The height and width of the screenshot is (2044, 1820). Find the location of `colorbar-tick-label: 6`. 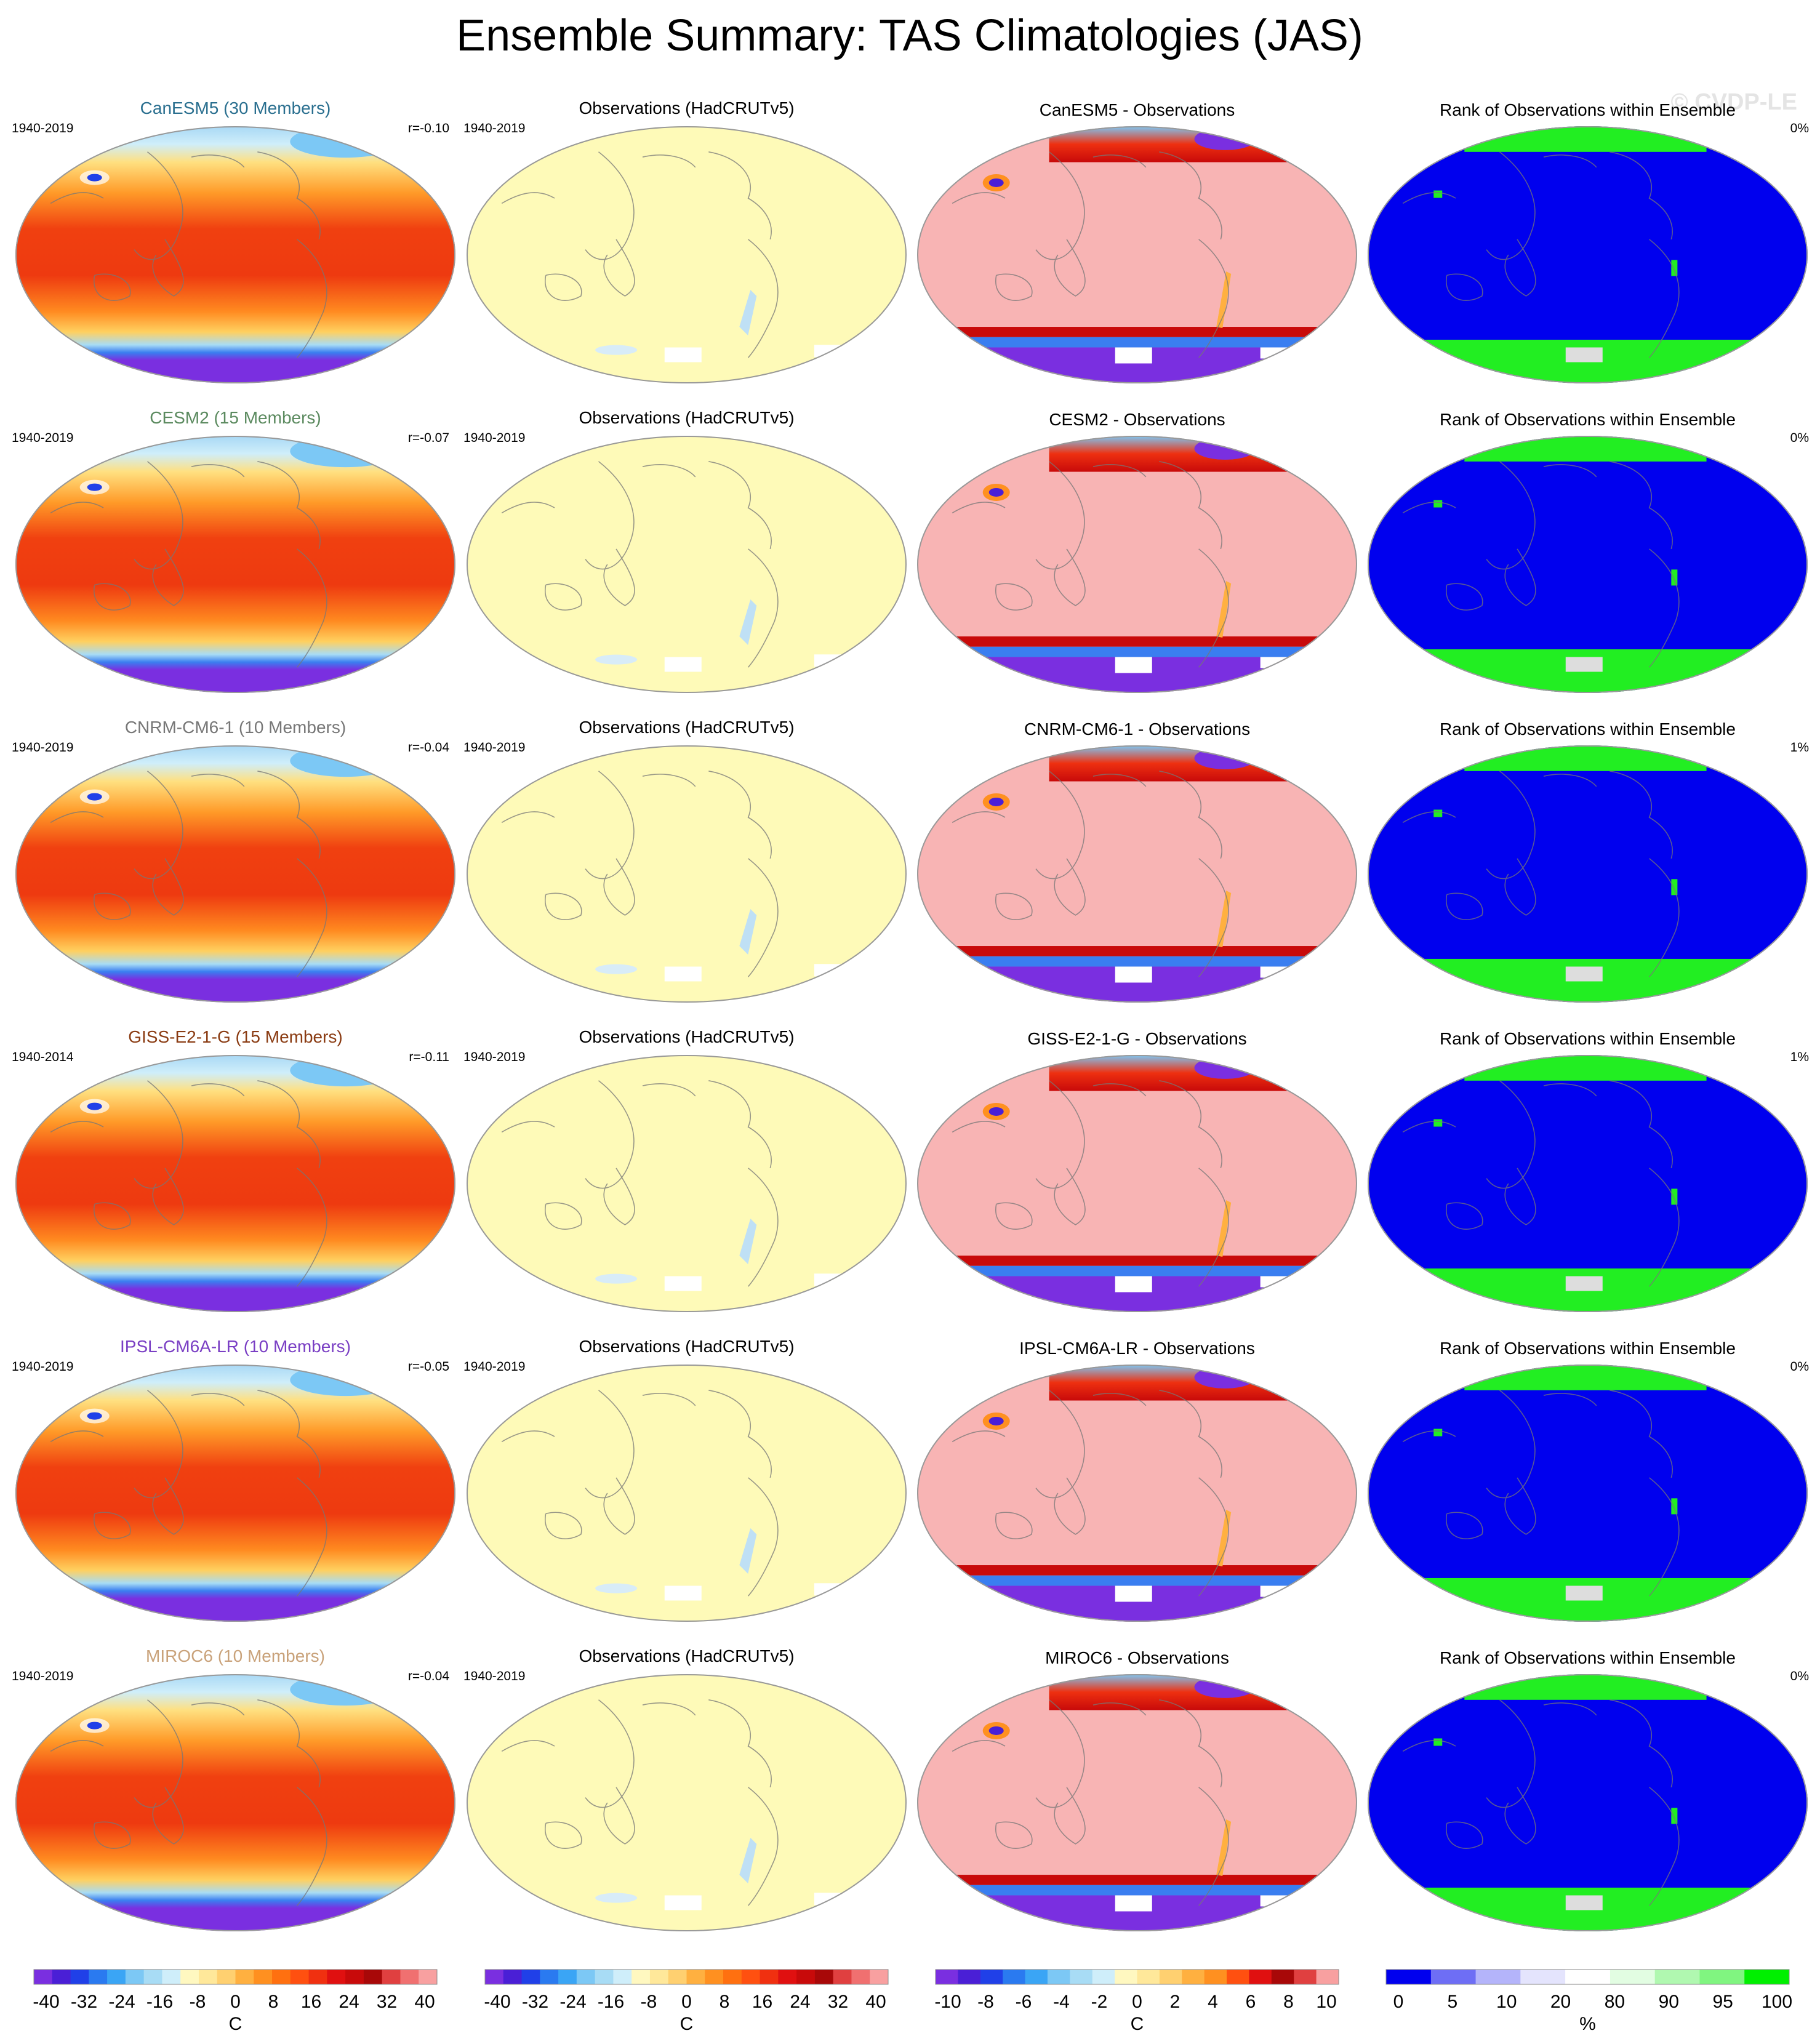

colorbar-tick-label: 6 is located at coordinates (1251, 2002).